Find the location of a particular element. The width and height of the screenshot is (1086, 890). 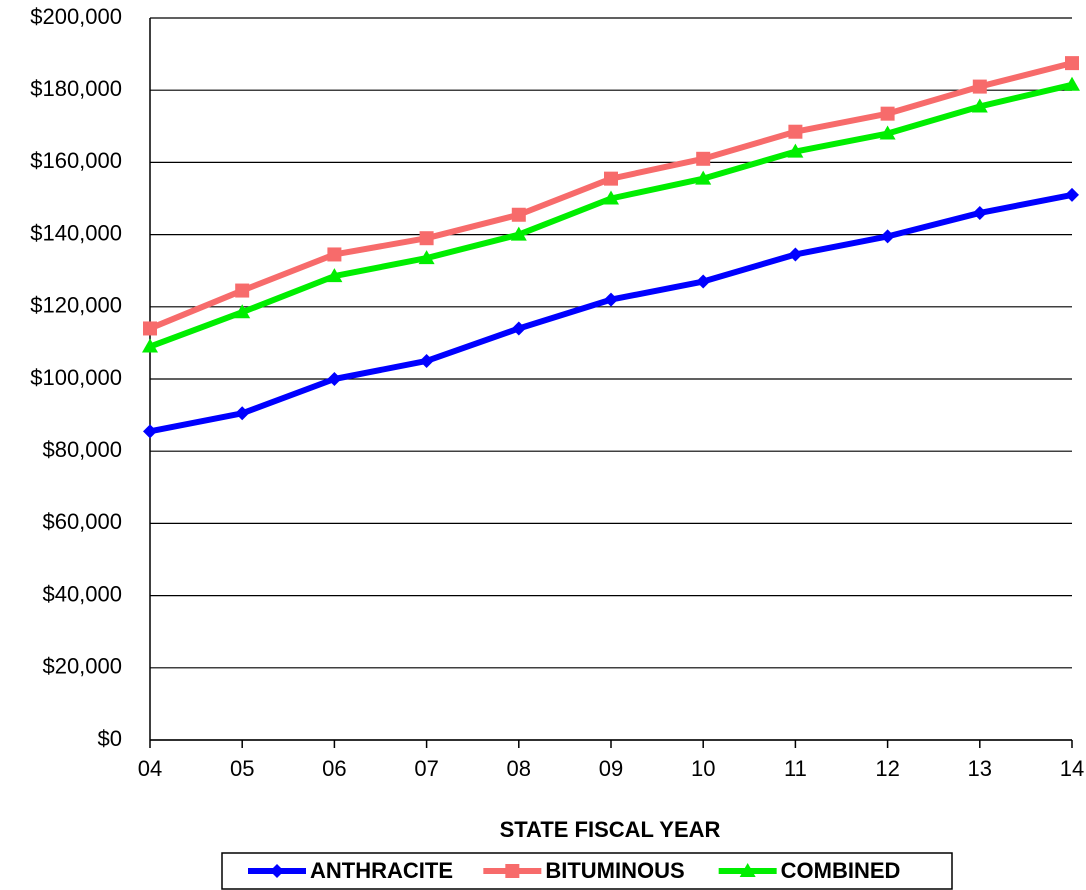

y-tick-label: $200,000 is located at coordinates (76, 16).